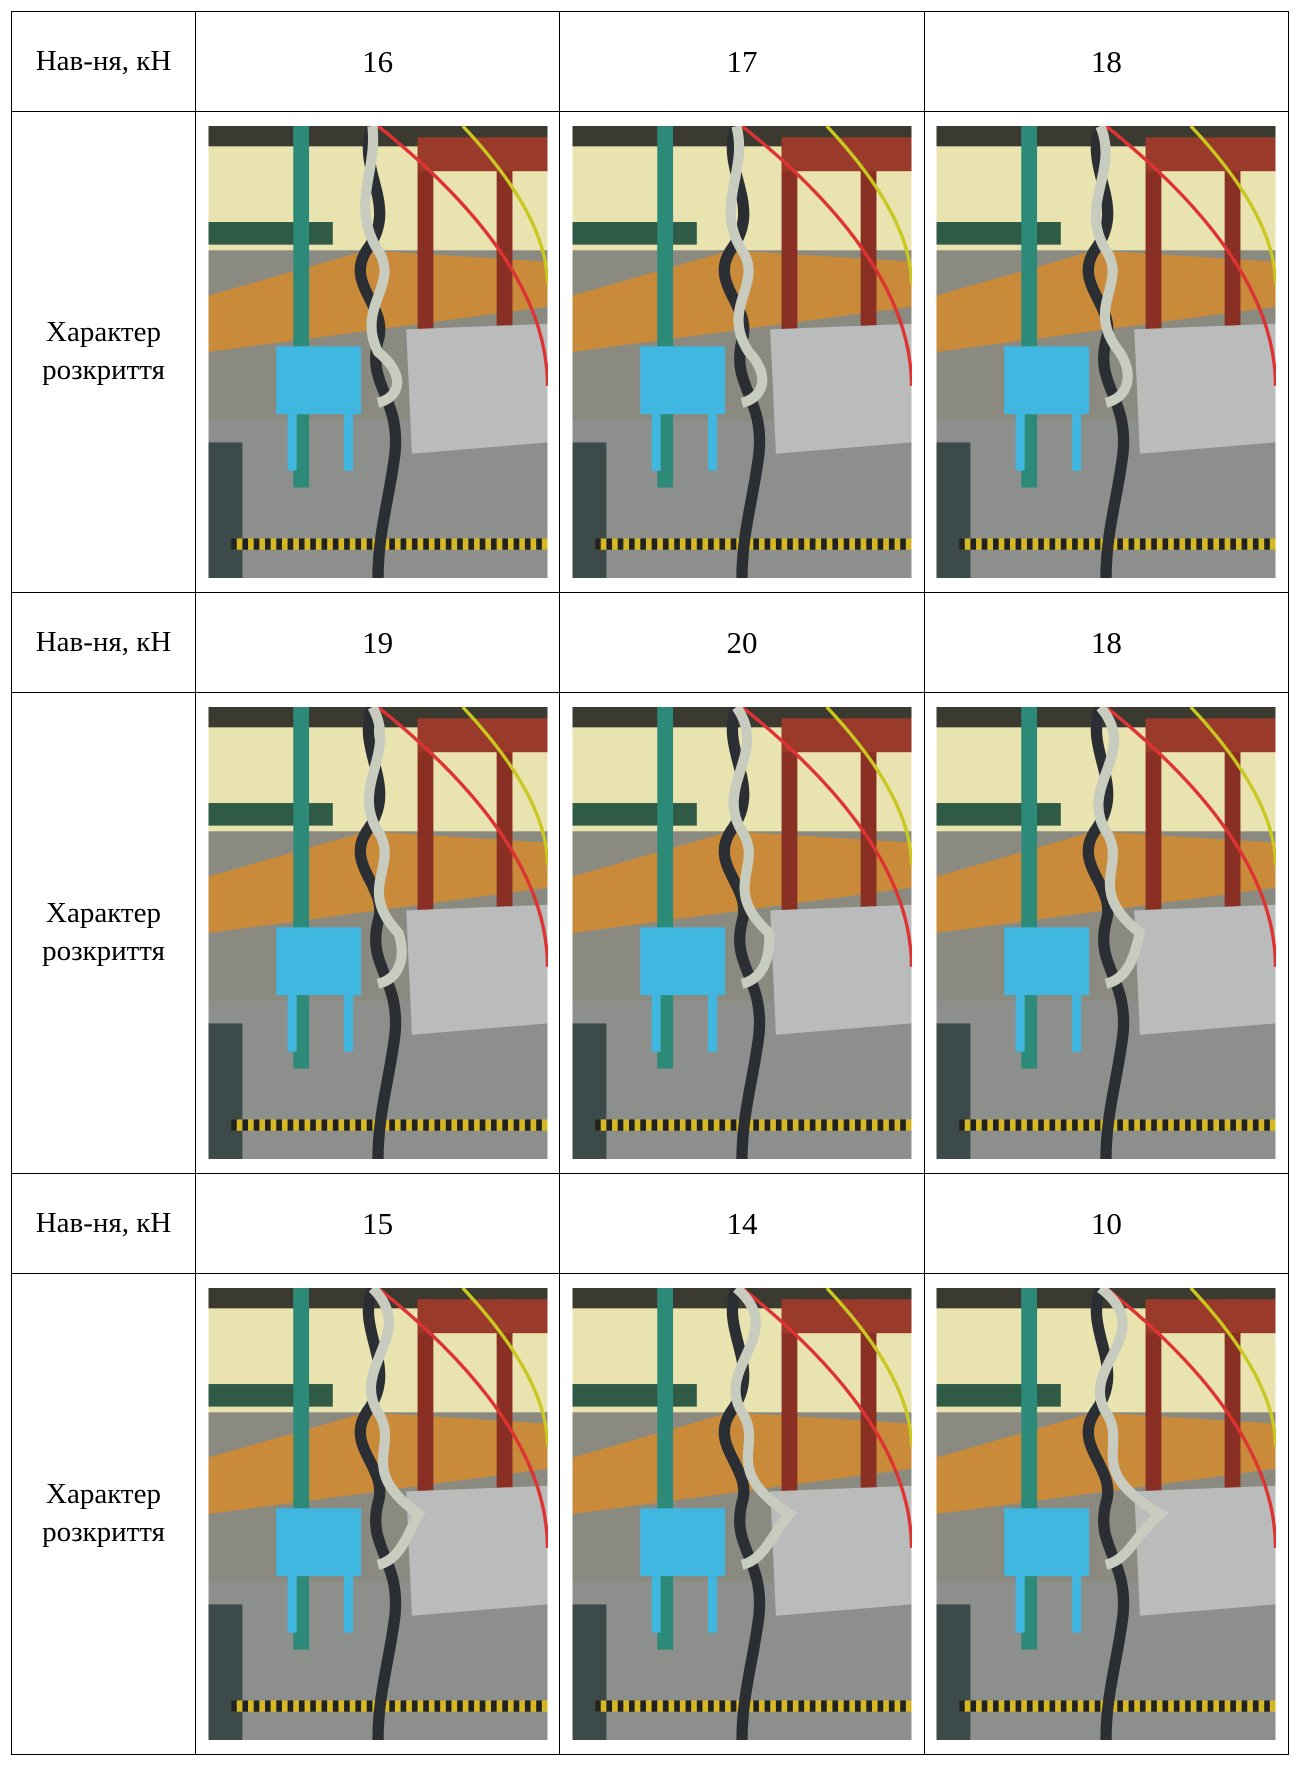 This screenshot has height=1782, width=1297. What do you see at coordinates (377, 1223) in the screenshot?
I see `load-value: 15` at bounding box center [377, 1223].